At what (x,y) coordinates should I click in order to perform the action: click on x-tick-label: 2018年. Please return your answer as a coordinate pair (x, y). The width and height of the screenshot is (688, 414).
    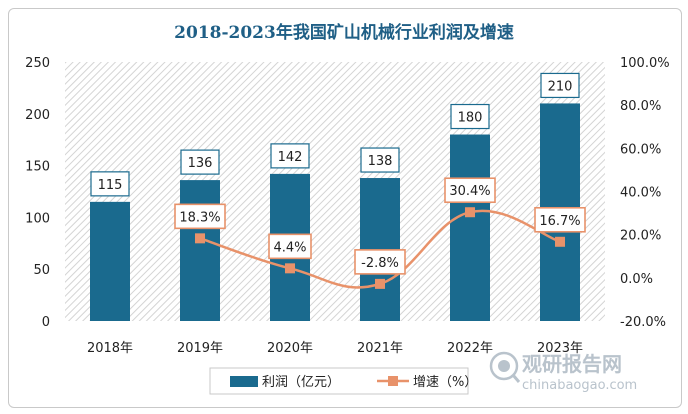
    Looking at the image, I should click on (110, 348).